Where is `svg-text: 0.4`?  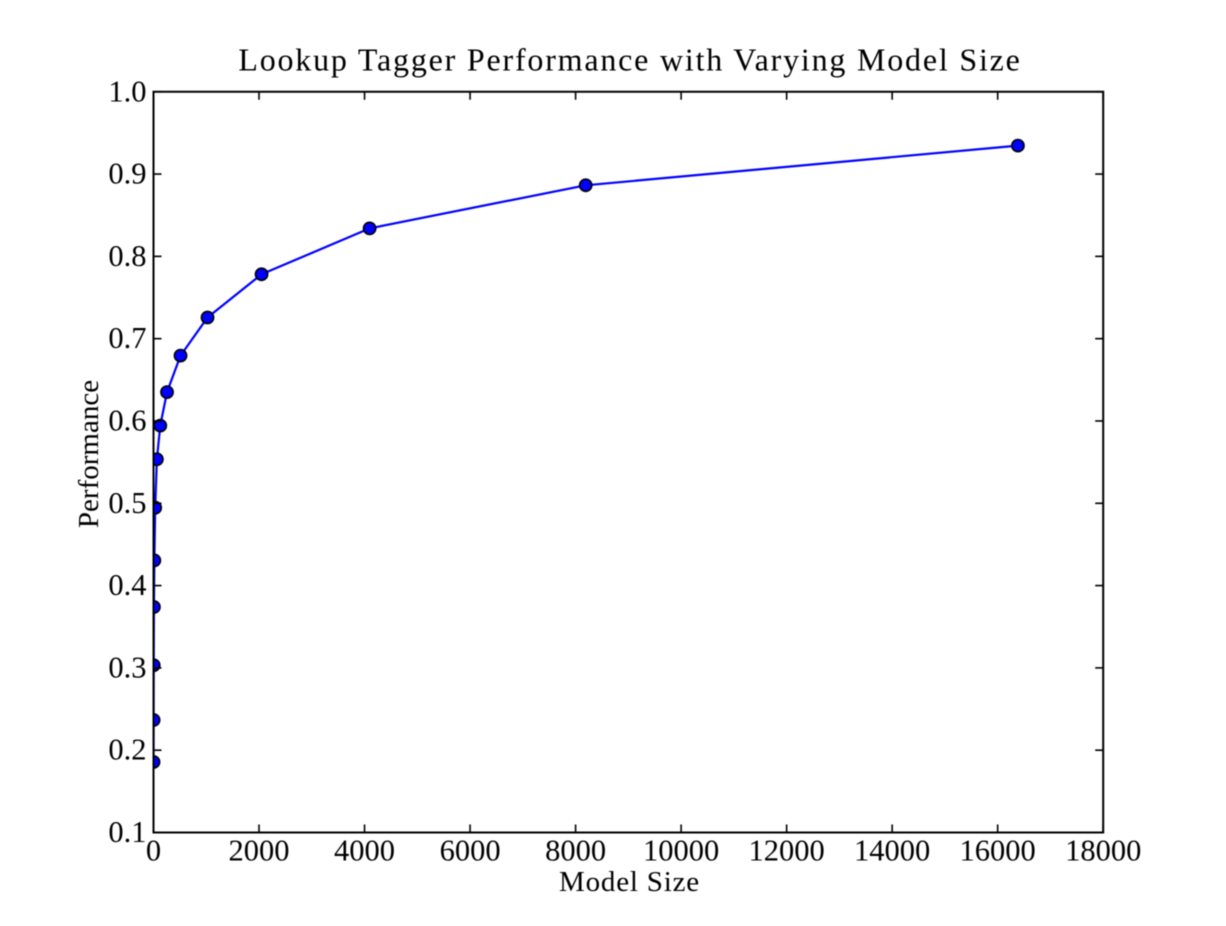 svg-text: 0.4 is located at coordinates (127, 585).